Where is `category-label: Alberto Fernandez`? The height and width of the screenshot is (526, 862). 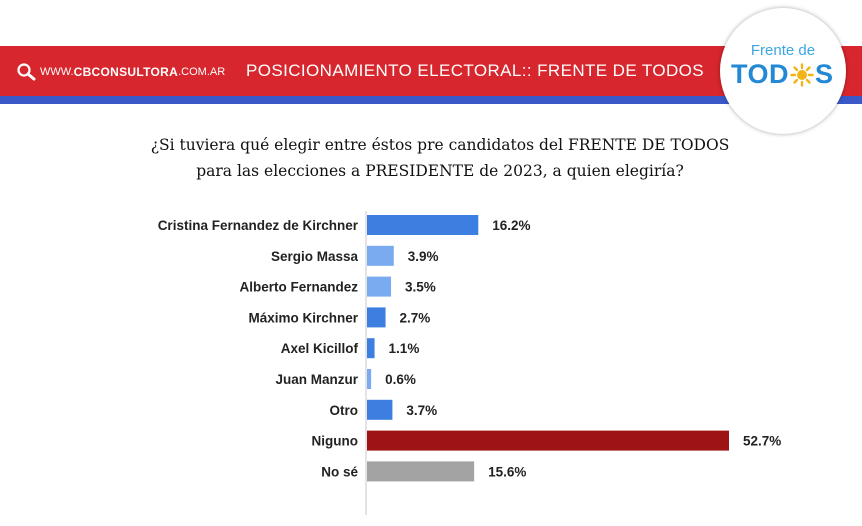 category-label: Alberto Fernandez is located at coordinates (298, 287).